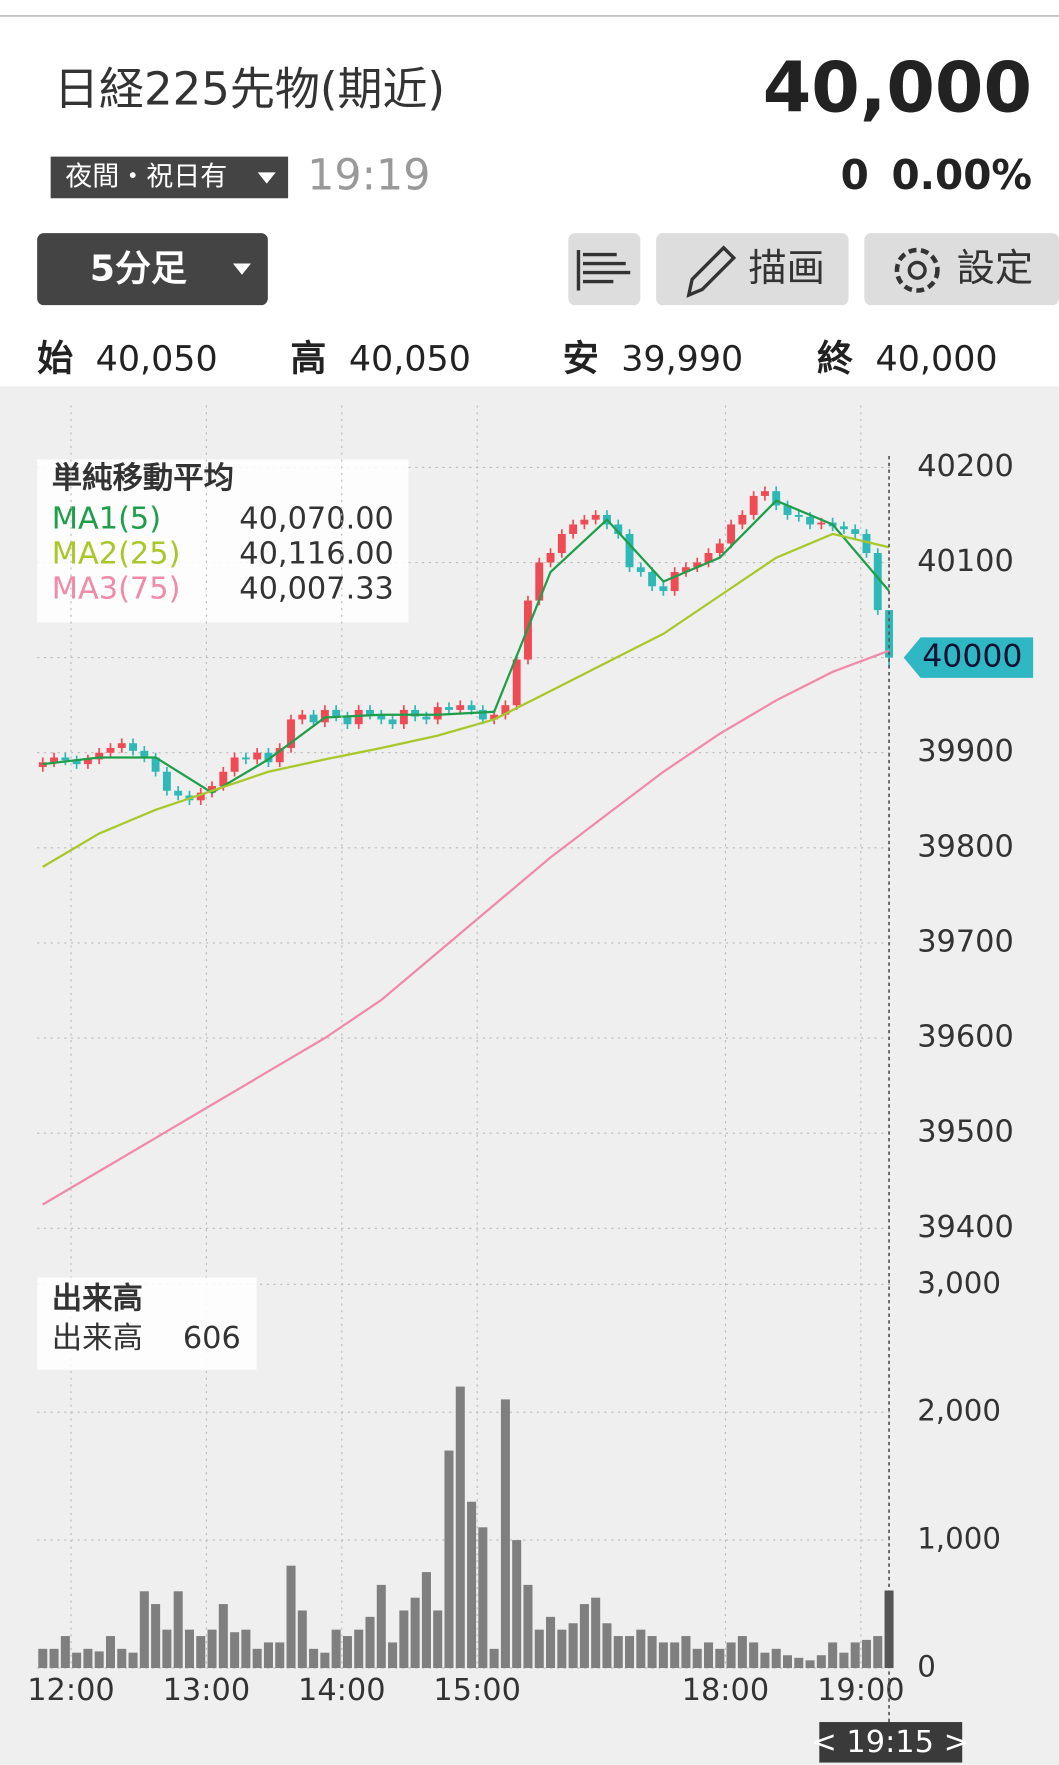 Image resolution: width=1059 pixels, height=1765 pixels. What do you see at coordinates (207, 1690) in the screenshot?
I see `x-tick-label: 13:00` at bounding box center [207, 1690].